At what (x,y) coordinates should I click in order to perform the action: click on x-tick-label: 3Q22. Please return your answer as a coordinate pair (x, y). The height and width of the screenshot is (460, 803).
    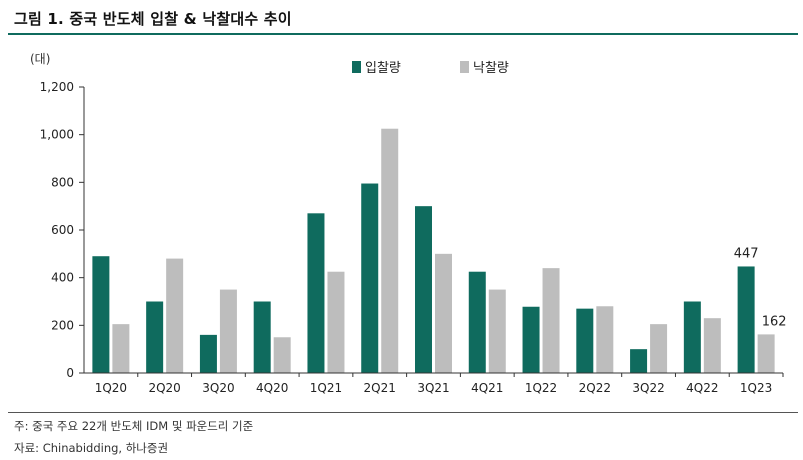
    Looking at the image, I should click on (648, 388).